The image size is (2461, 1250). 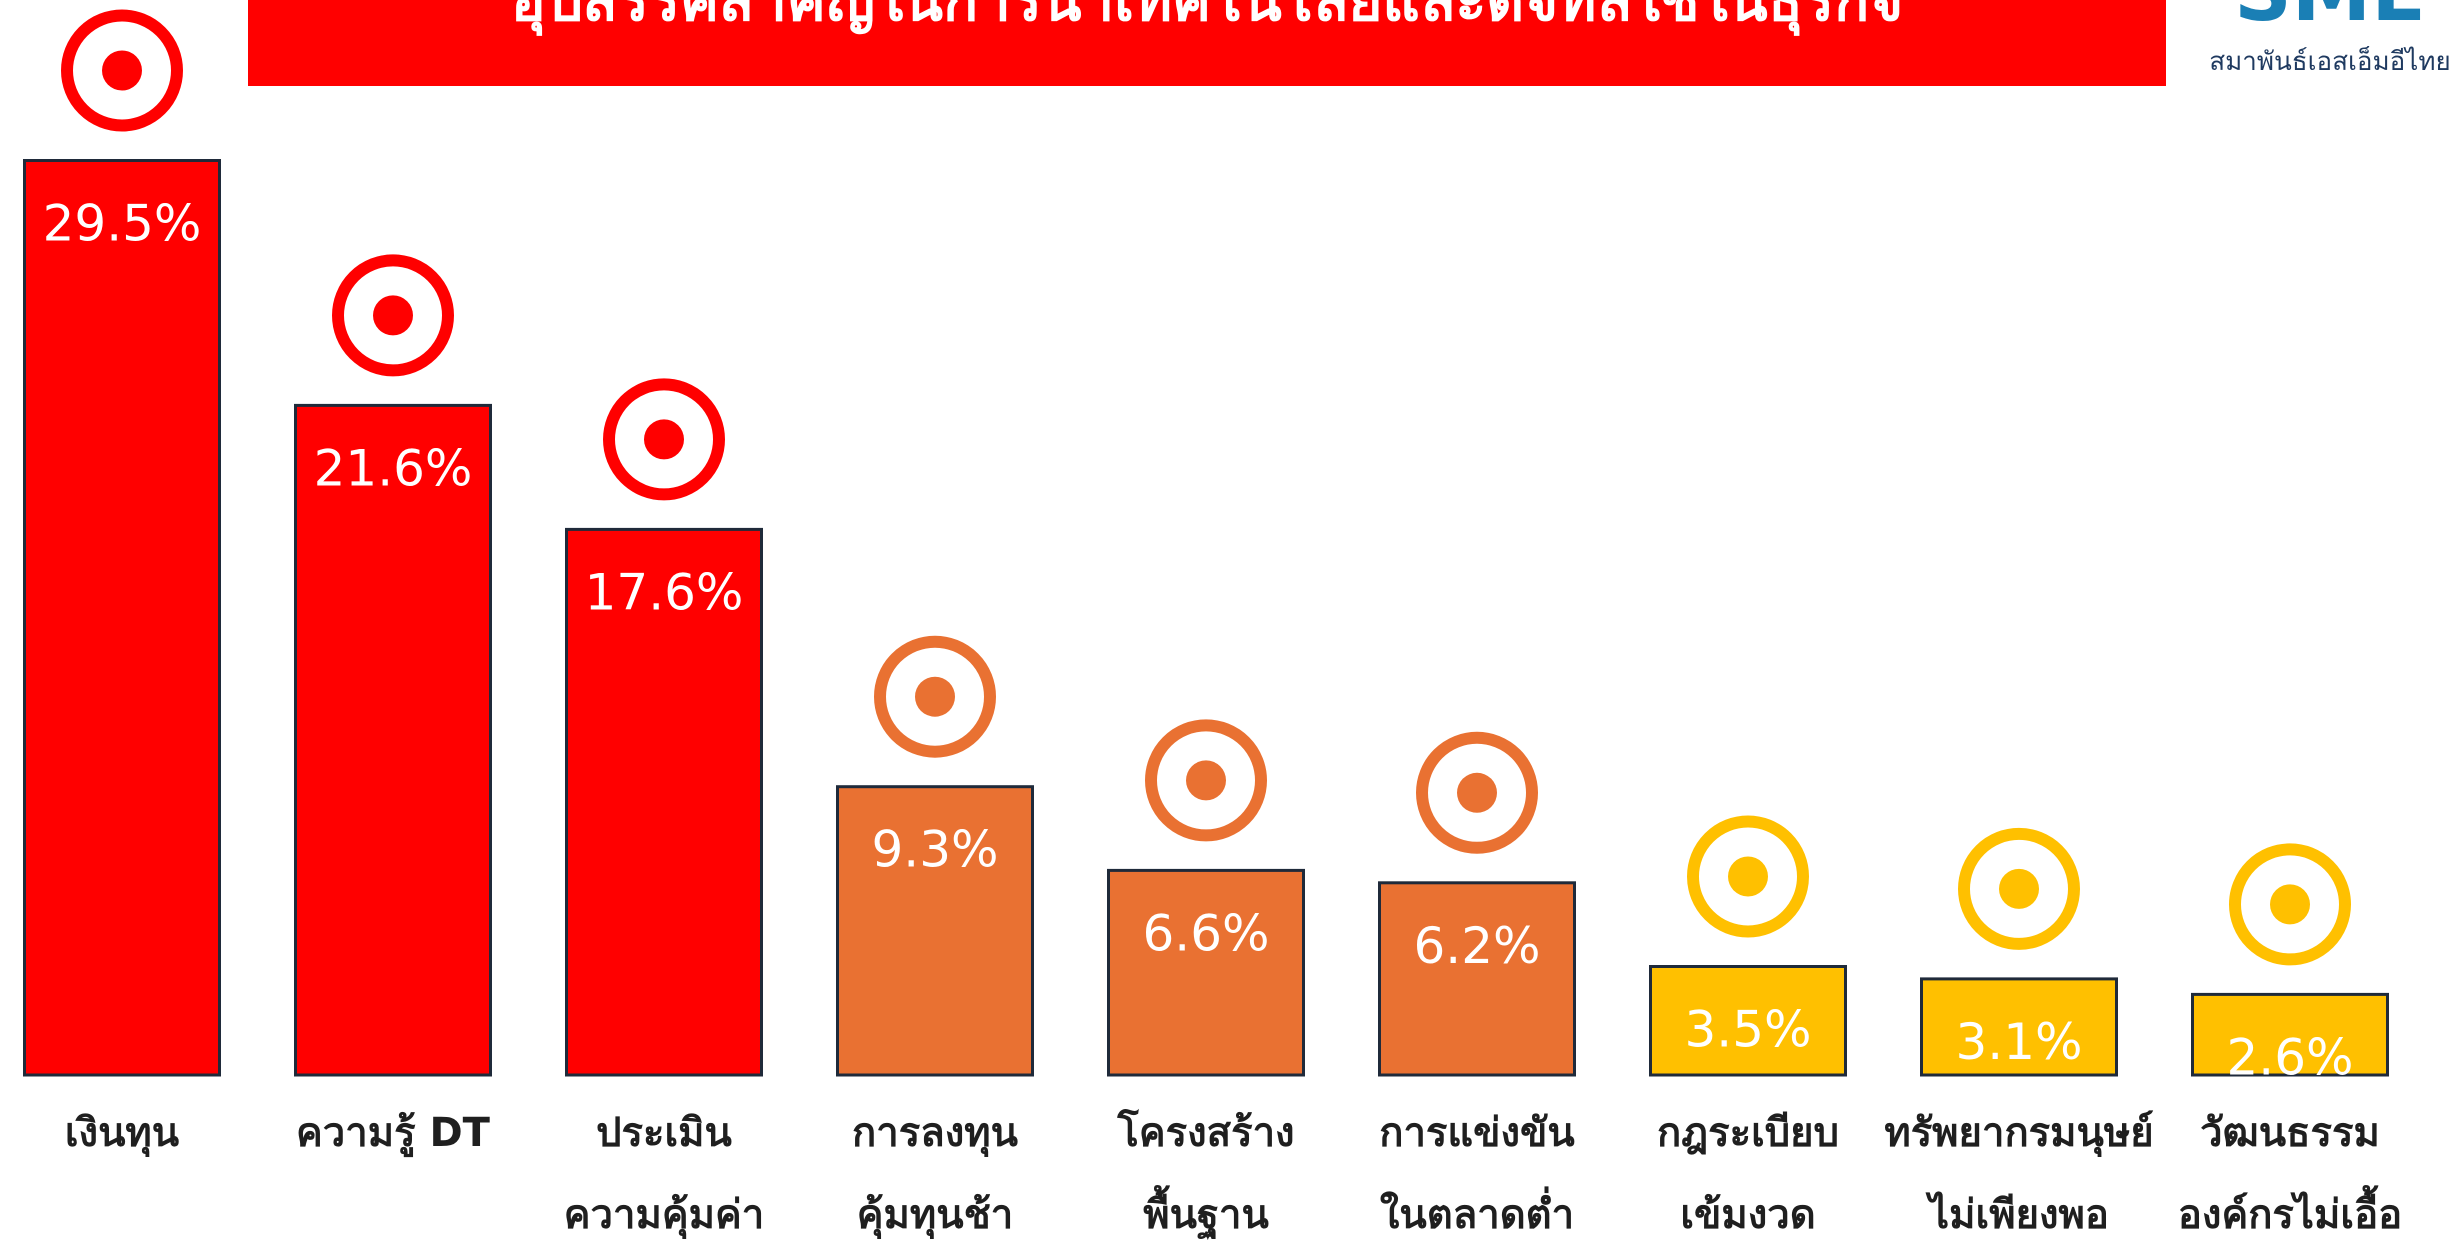 What do you see at coordinates (1747, 1030) in the screenshot?
I see `value-label: 3.5%` at bounding box center [1747, 1030].